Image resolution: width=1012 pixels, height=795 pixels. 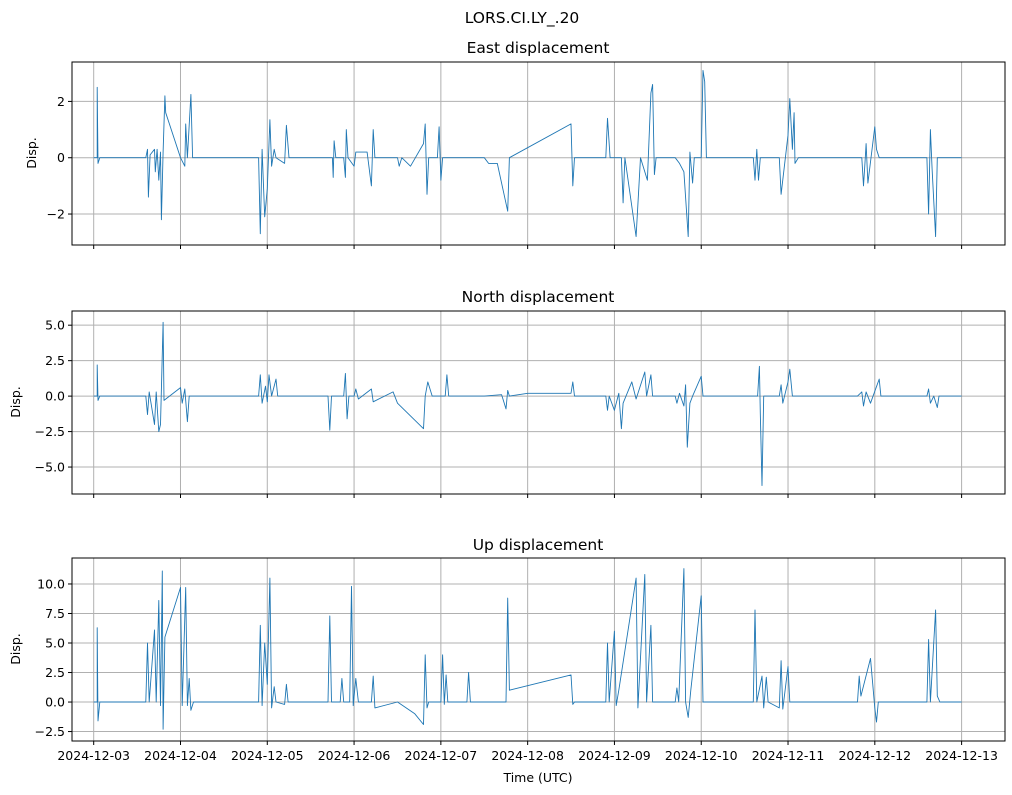 I want to click on ylabel-up: Disp., so click(x=15, y=649).